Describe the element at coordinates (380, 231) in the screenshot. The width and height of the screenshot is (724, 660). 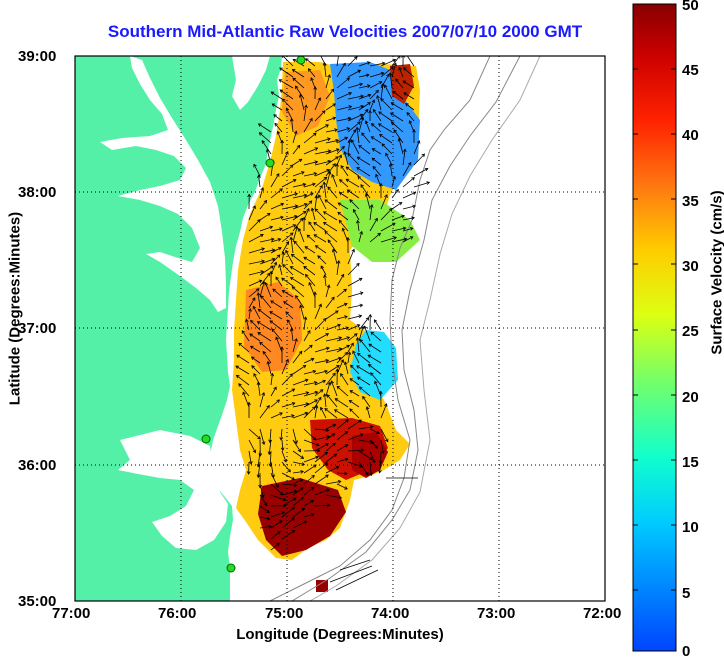
I see `velocity-patch-green` at that location.